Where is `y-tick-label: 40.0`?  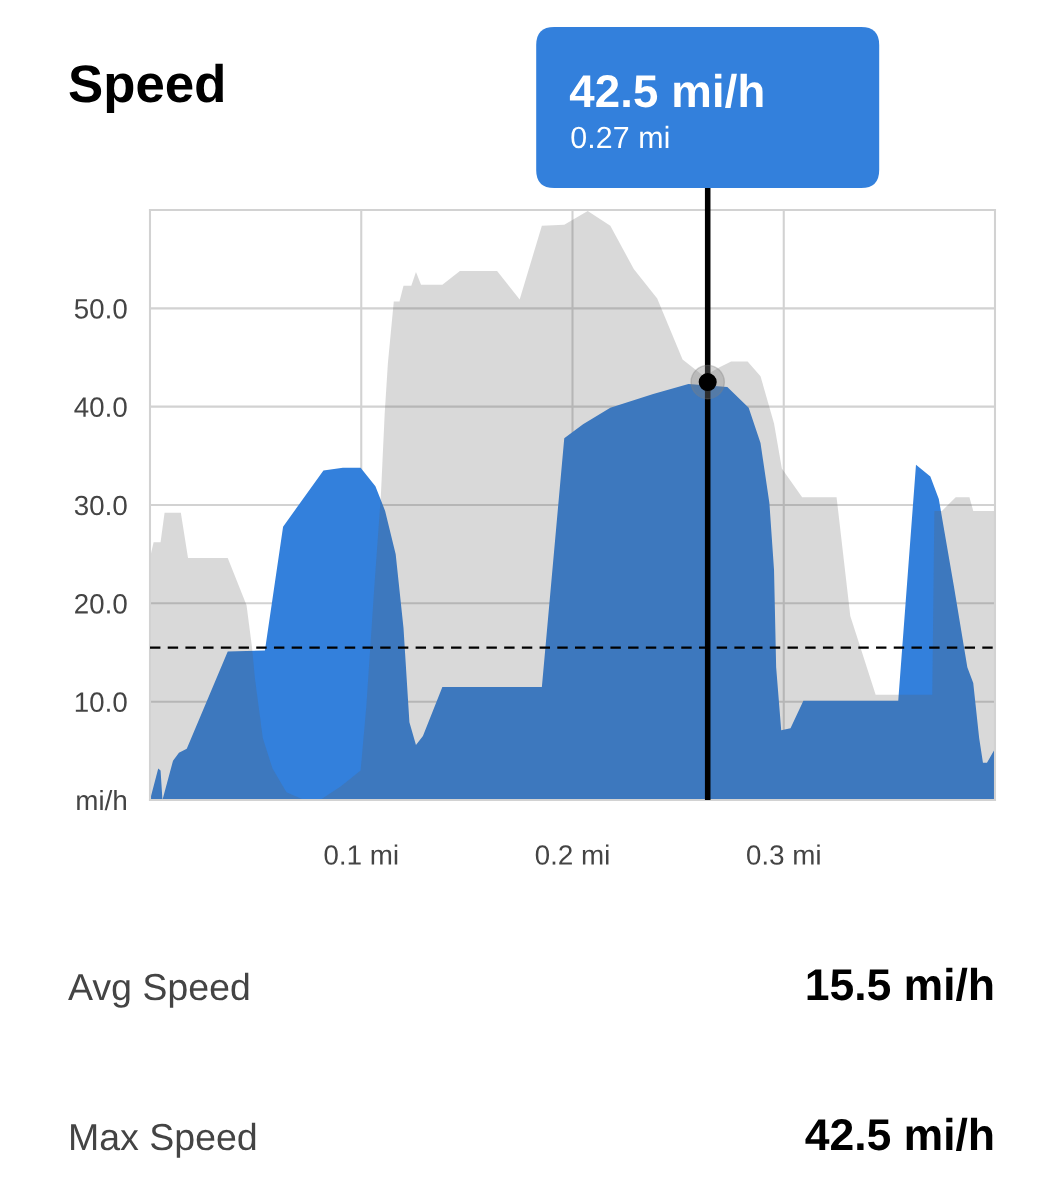 y-tick-label: 40.0 is located at coordinates (100, 407).